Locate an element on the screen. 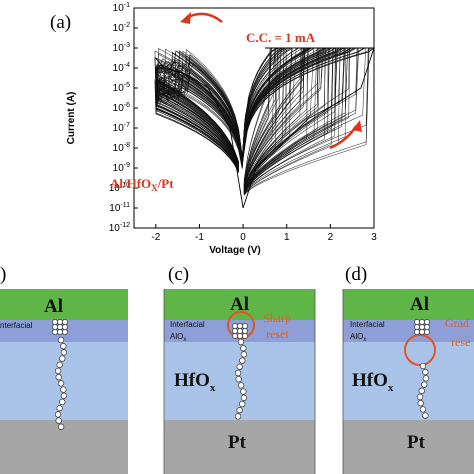  panel-c-al-text: Al is located at coordinates (239, 304).